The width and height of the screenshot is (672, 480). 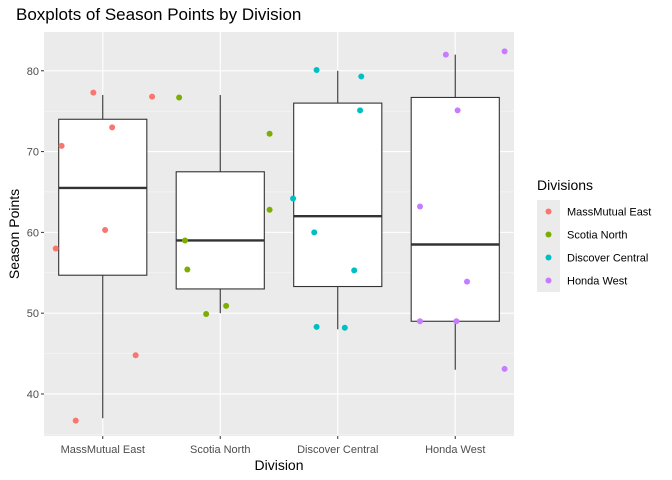 I want to click on box-massmutual-east, so click(x=103, y=257).